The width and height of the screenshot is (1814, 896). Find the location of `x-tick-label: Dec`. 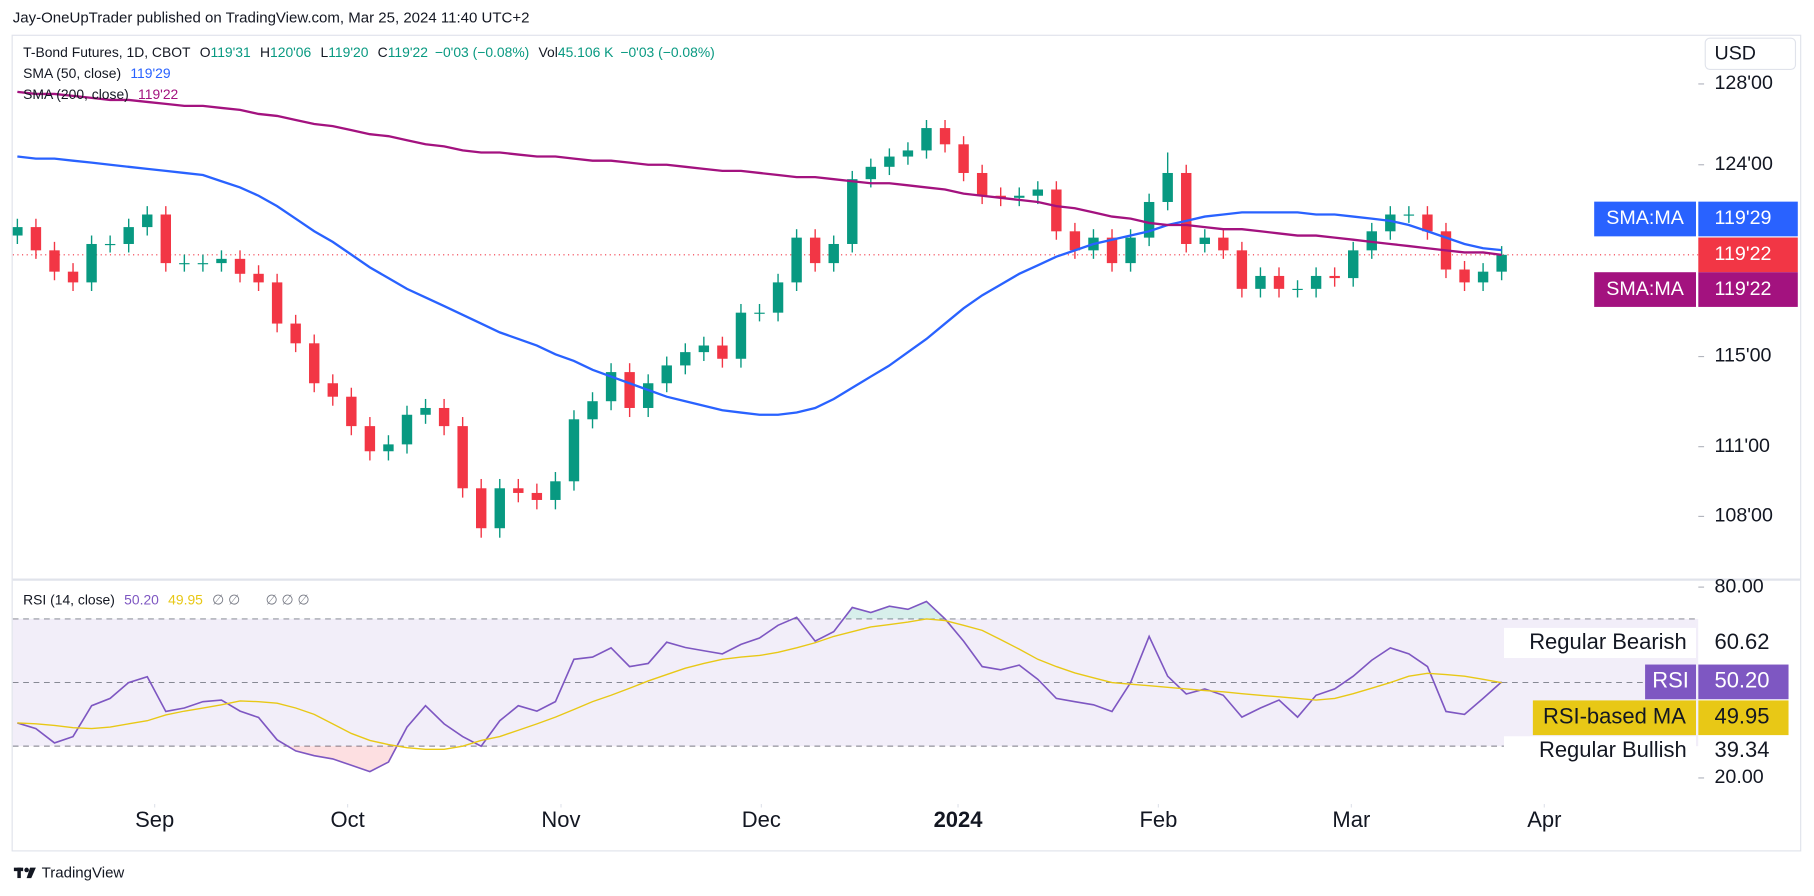

x-tick-label: Dec is located at coordinates (761, 819).